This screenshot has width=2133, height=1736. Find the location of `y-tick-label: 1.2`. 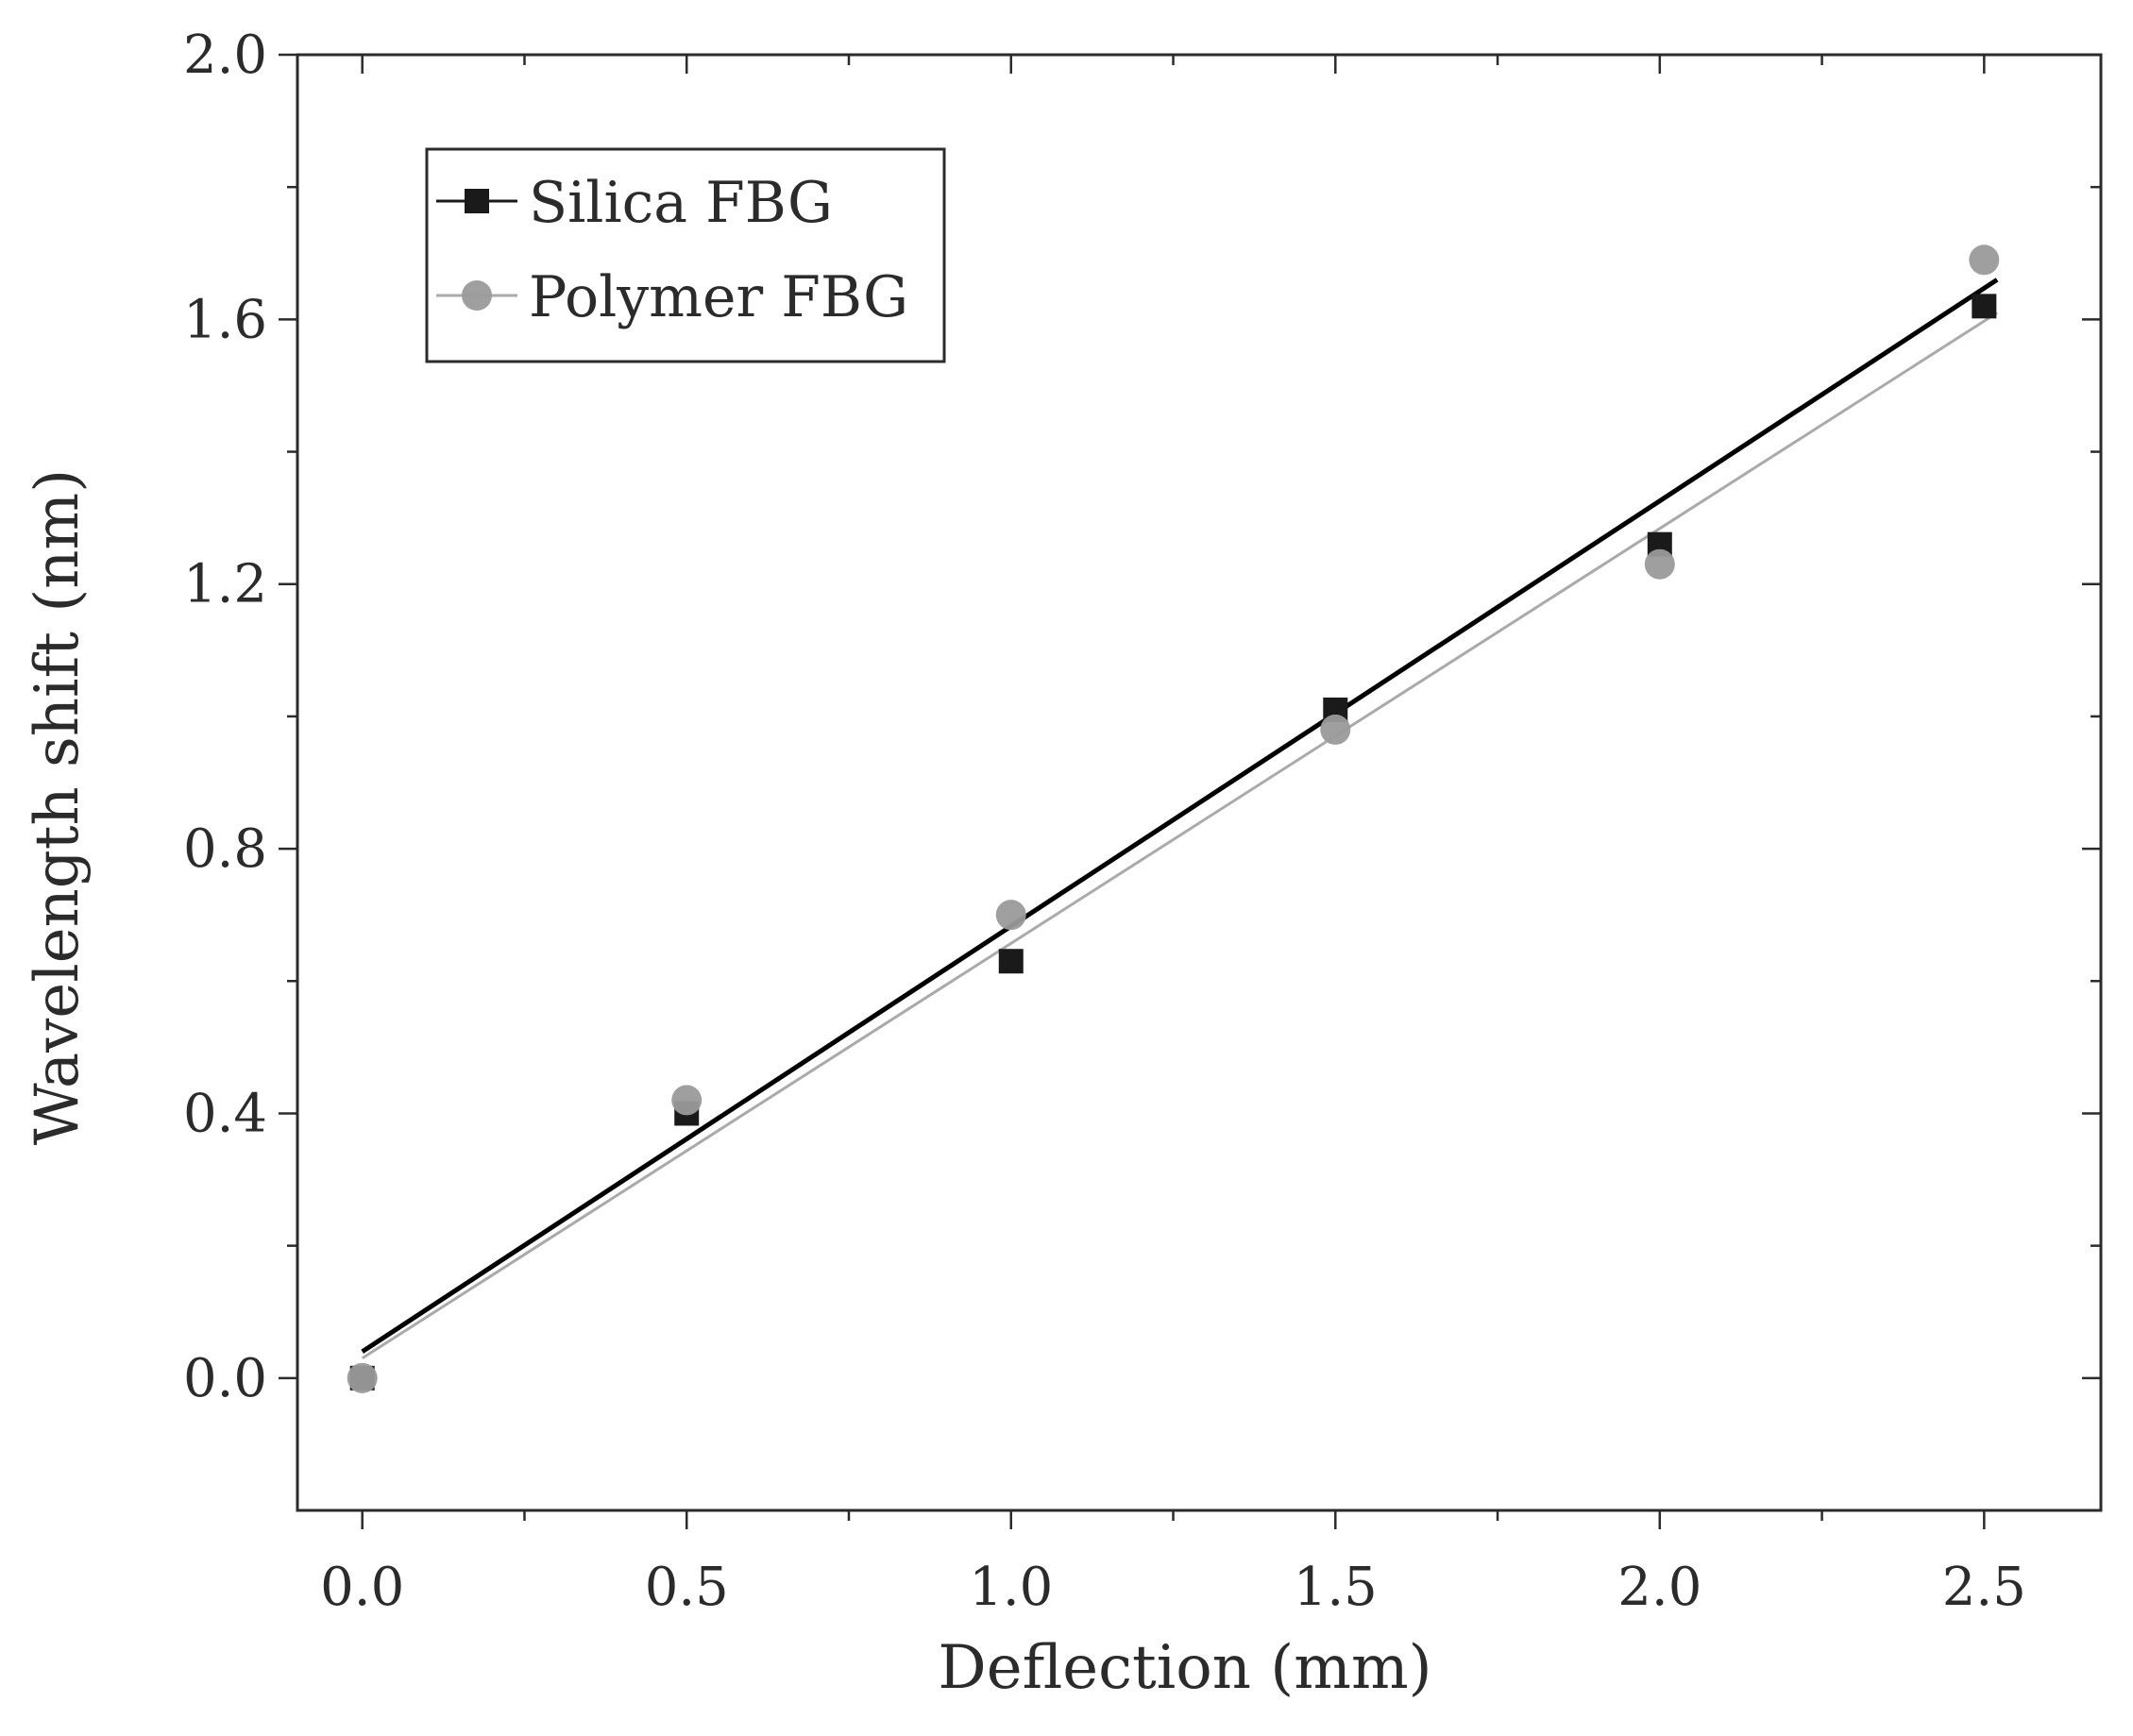

y-tick-label: 1.2 is located at coordinates (225, 584).